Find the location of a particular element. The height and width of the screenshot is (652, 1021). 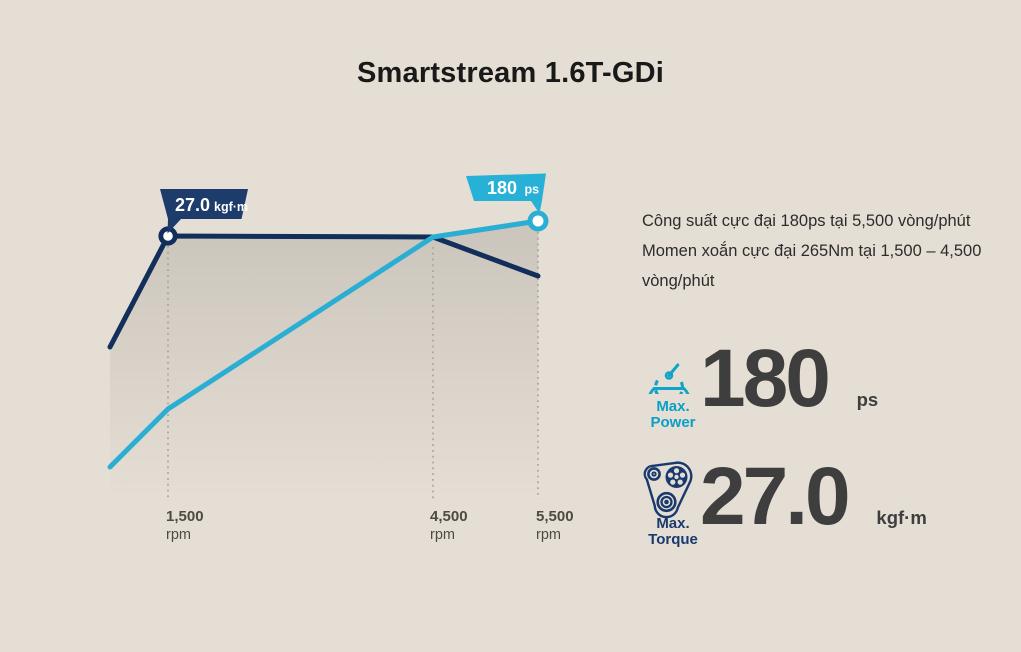

max-power-label: Max. Power is located at coordinates (673, 415).